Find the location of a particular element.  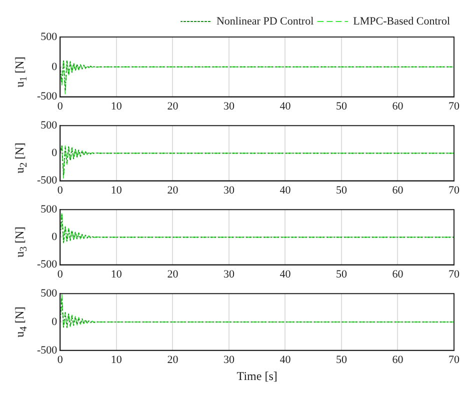

legend-label: LMPC-Based Control is located at coordinates (401, 21).